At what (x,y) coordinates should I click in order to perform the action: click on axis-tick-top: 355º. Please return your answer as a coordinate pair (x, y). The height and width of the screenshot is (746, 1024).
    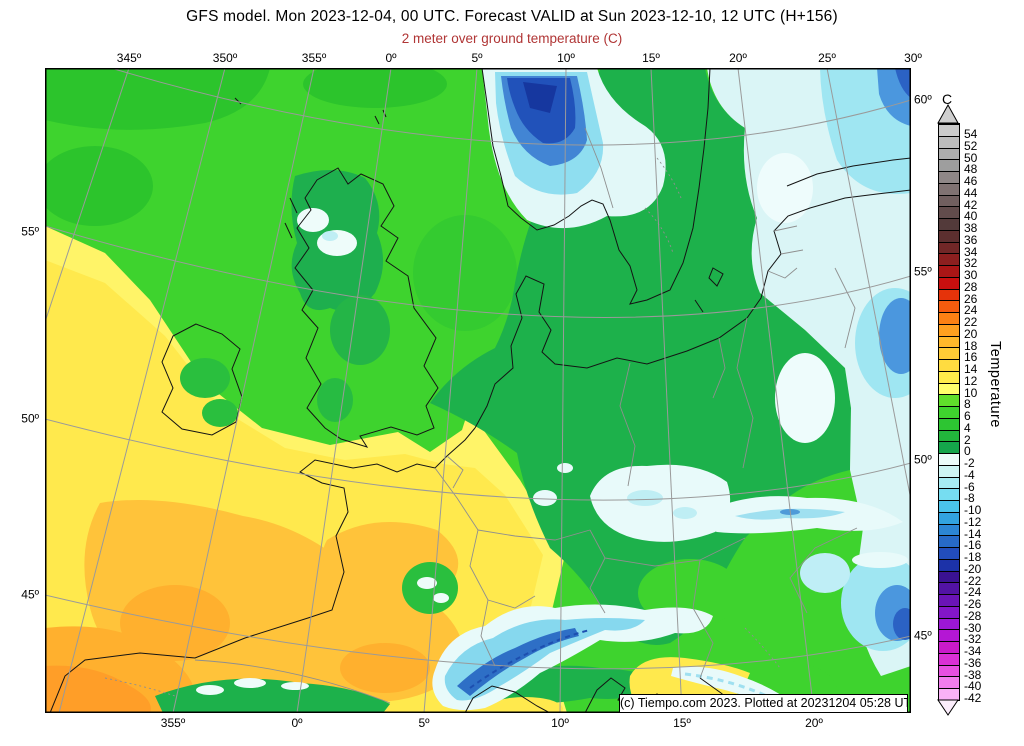
    Looking at the image, I should click on (314, 58).